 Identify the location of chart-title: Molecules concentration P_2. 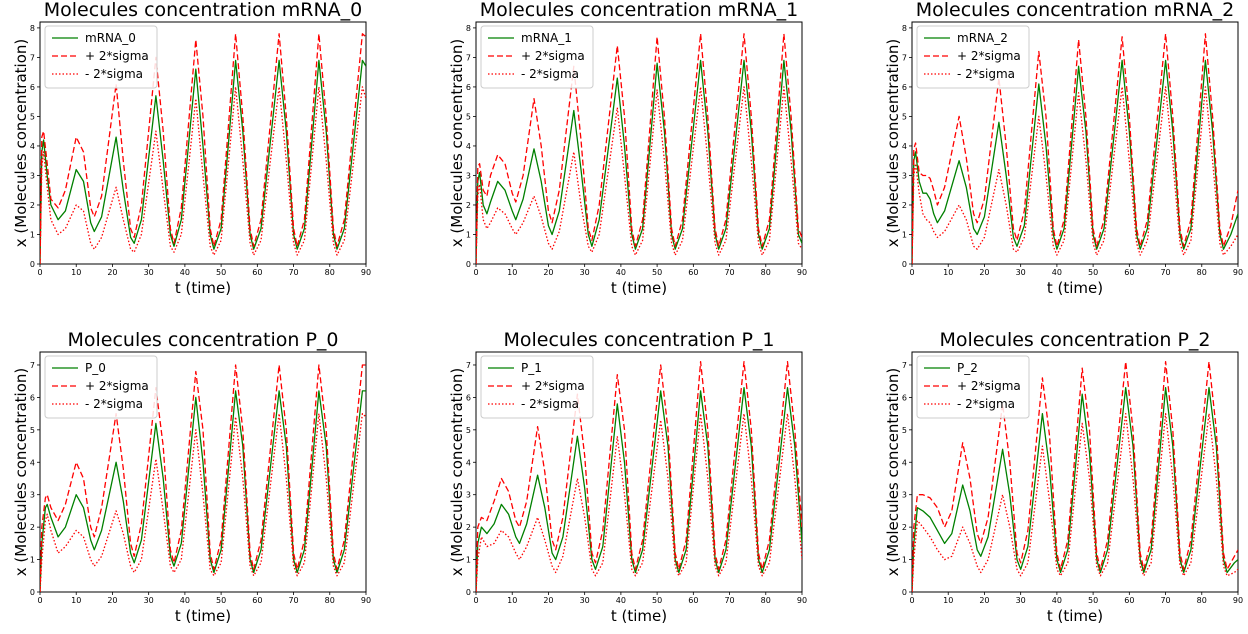
(1074, 340).